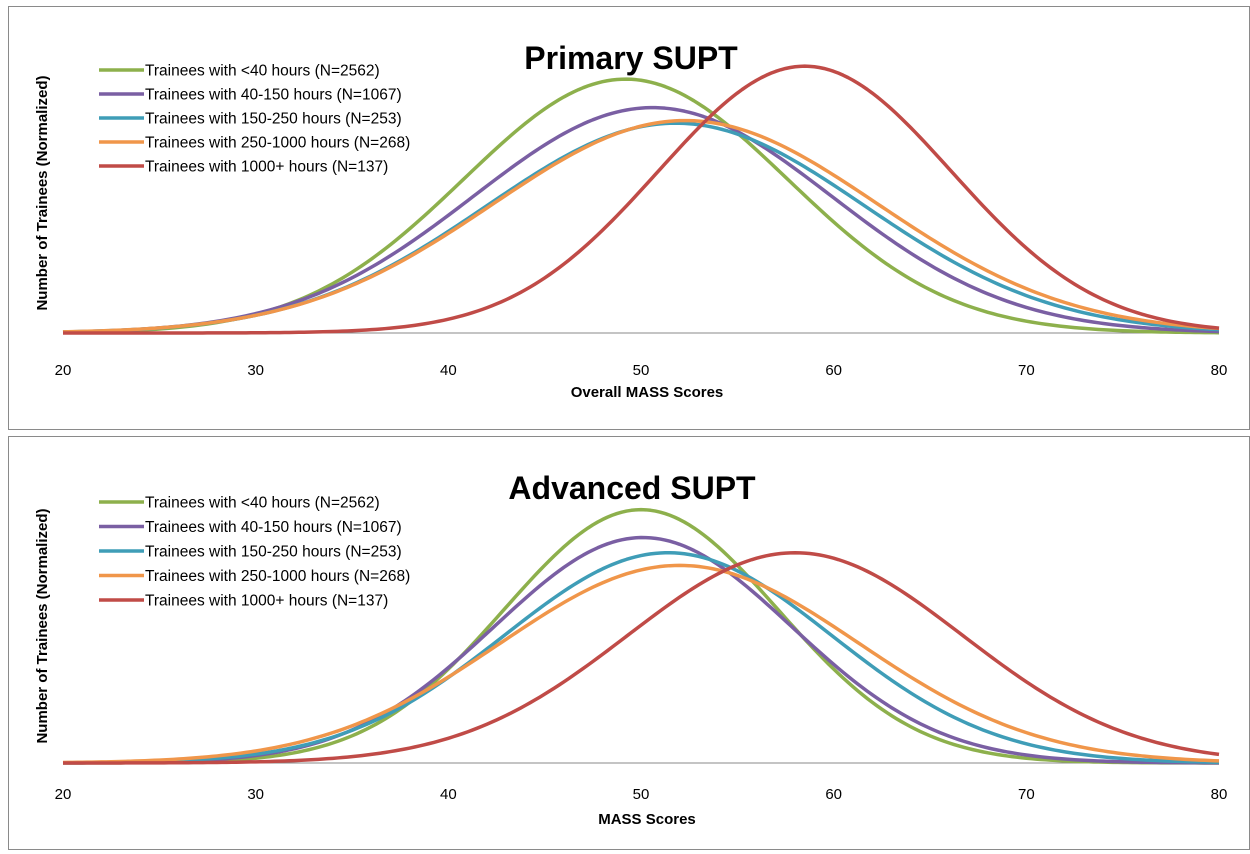  What do you see at coordinates (647, 819) in the screenshot?
I see `x-axis-label: MASS Scores` at bounding box center [647, 819].